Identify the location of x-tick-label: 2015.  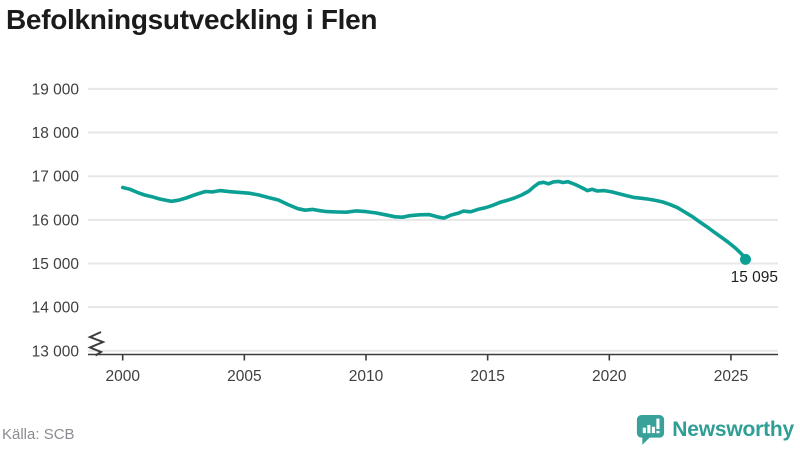
(487, 376).